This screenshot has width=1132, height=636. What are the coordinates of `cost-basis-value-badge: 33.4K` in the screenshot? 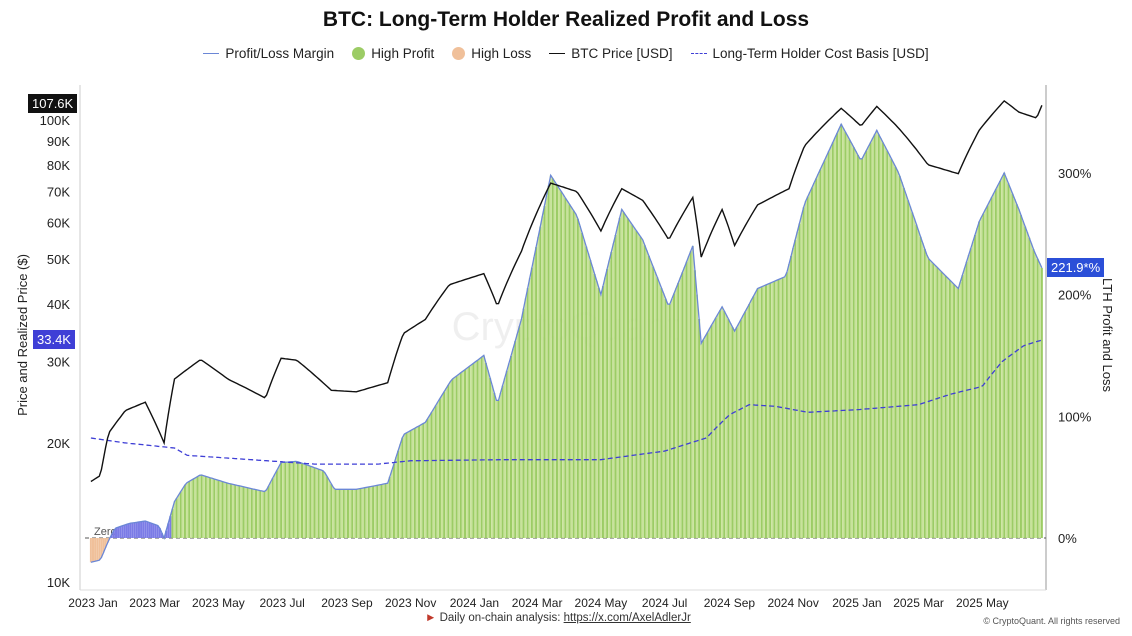 It's located at (54, 339).